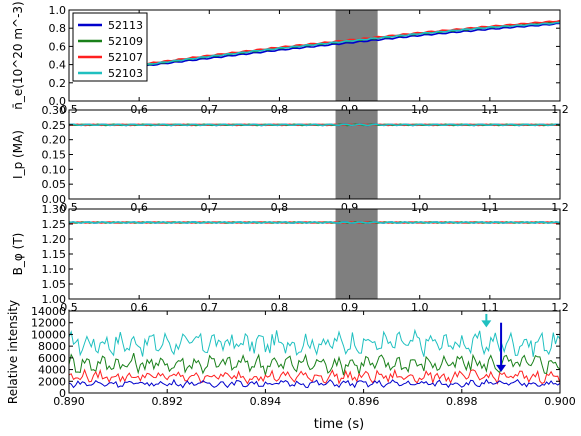 This screenshot has width=581, height=436. Describe the element at coordinates (364, 401) in the screenshot. I see `x-tick-label: 0.896` at that location.